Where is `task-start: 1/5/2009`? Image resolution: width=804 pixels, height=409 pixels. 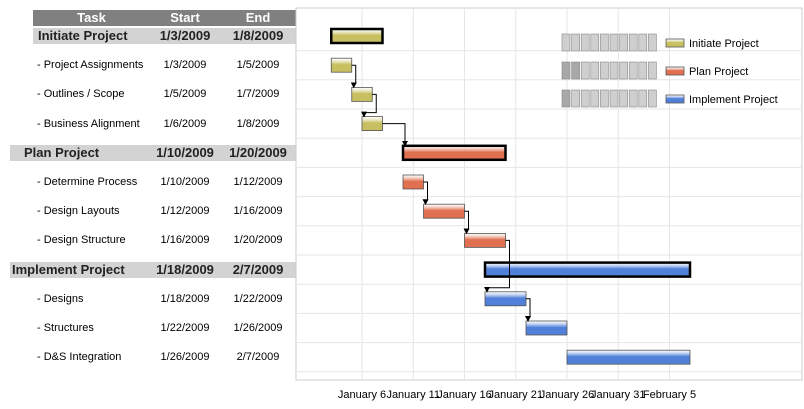 task-start: 1/5/2009 is located at coordinates (185, 94).